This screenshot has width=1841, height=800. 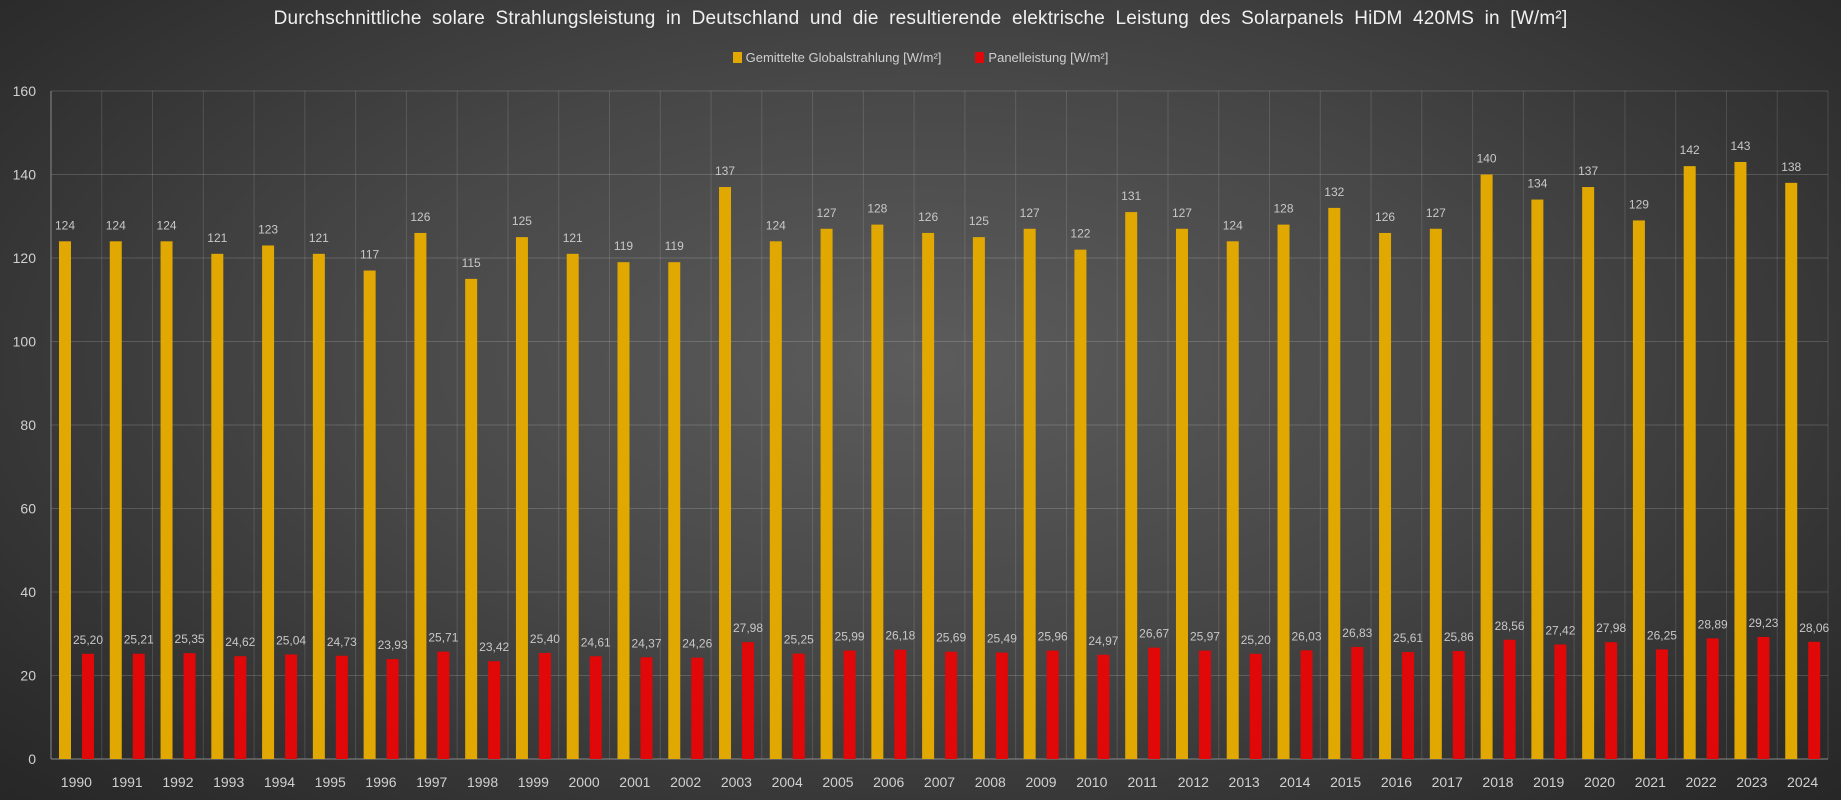 I want to click on x-tick-label: 1997, so click(x=431, y=782).